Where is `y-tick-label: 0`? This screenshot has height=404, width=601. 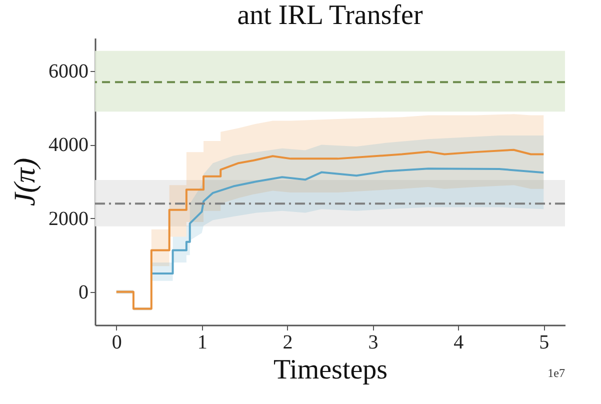 y-tick-label: 0 is located at coordinates (83, 292).